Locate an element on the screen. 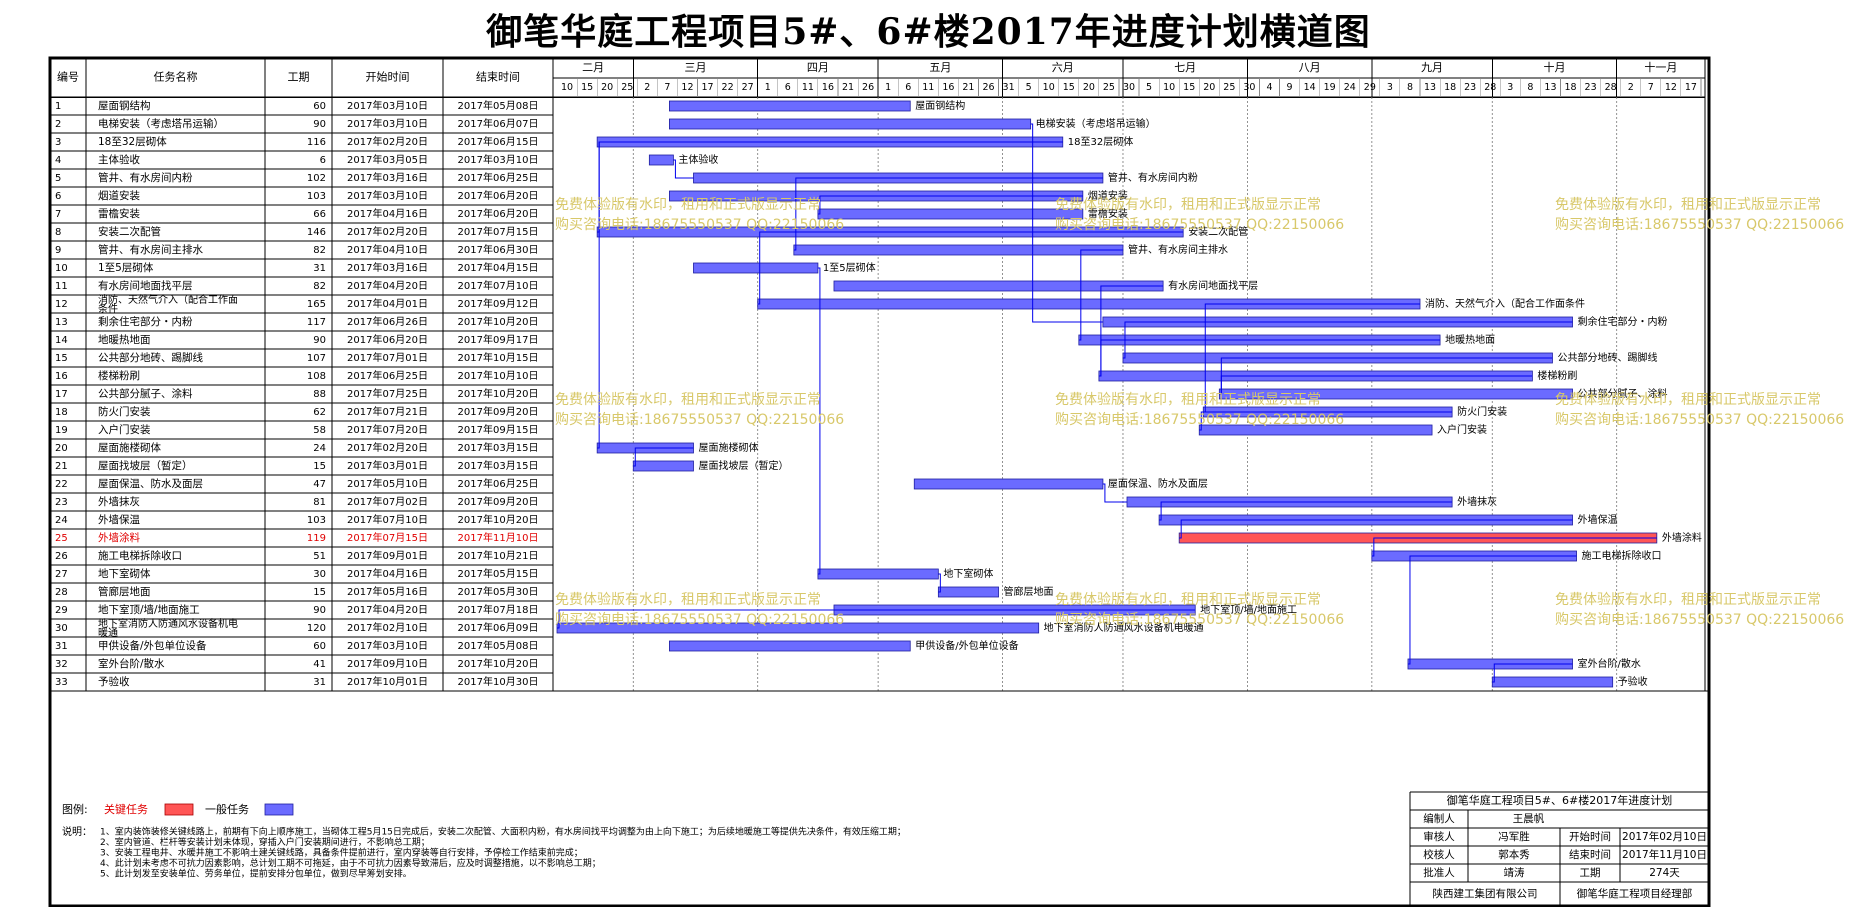 The image size is (1857, 907). signoff-approver-label: 批准人 is located at coordinates (1439, 872).